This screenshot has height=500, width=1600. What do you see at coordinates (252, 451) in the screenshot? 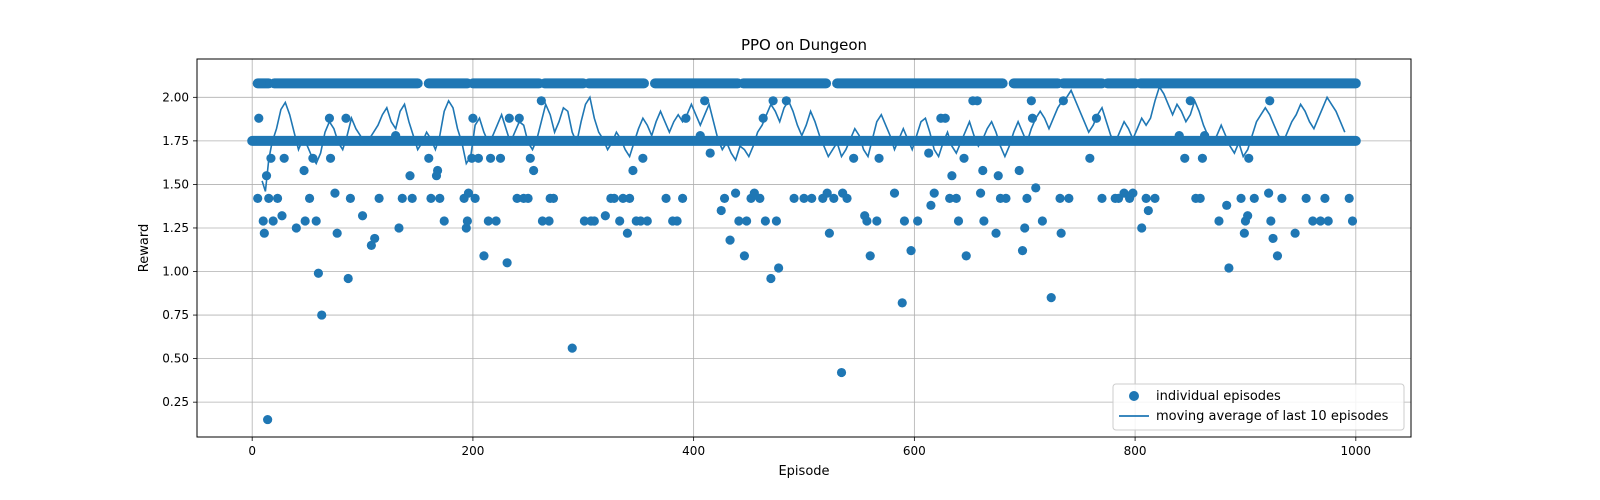
I see `x-tick-label: 0` at bounding box center [252, 451].